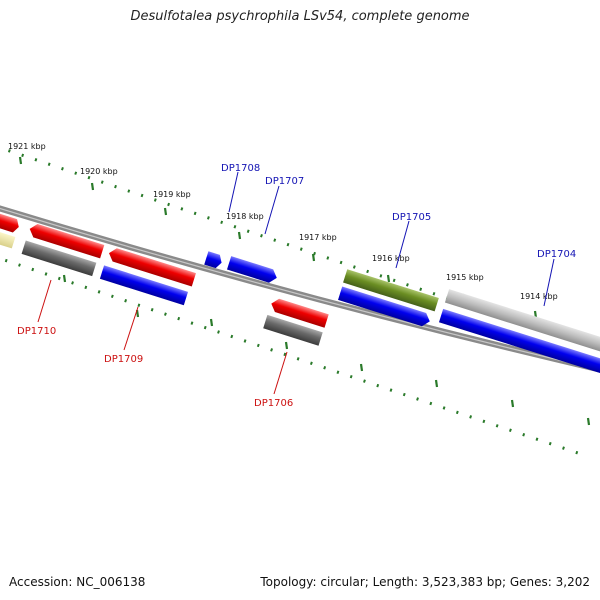 This screenshot has width=600, height=600. What do you see at coordinates (411, 217) in the screenshot?
I see `gene-label: DP1705` at bounding box center [411, 217].